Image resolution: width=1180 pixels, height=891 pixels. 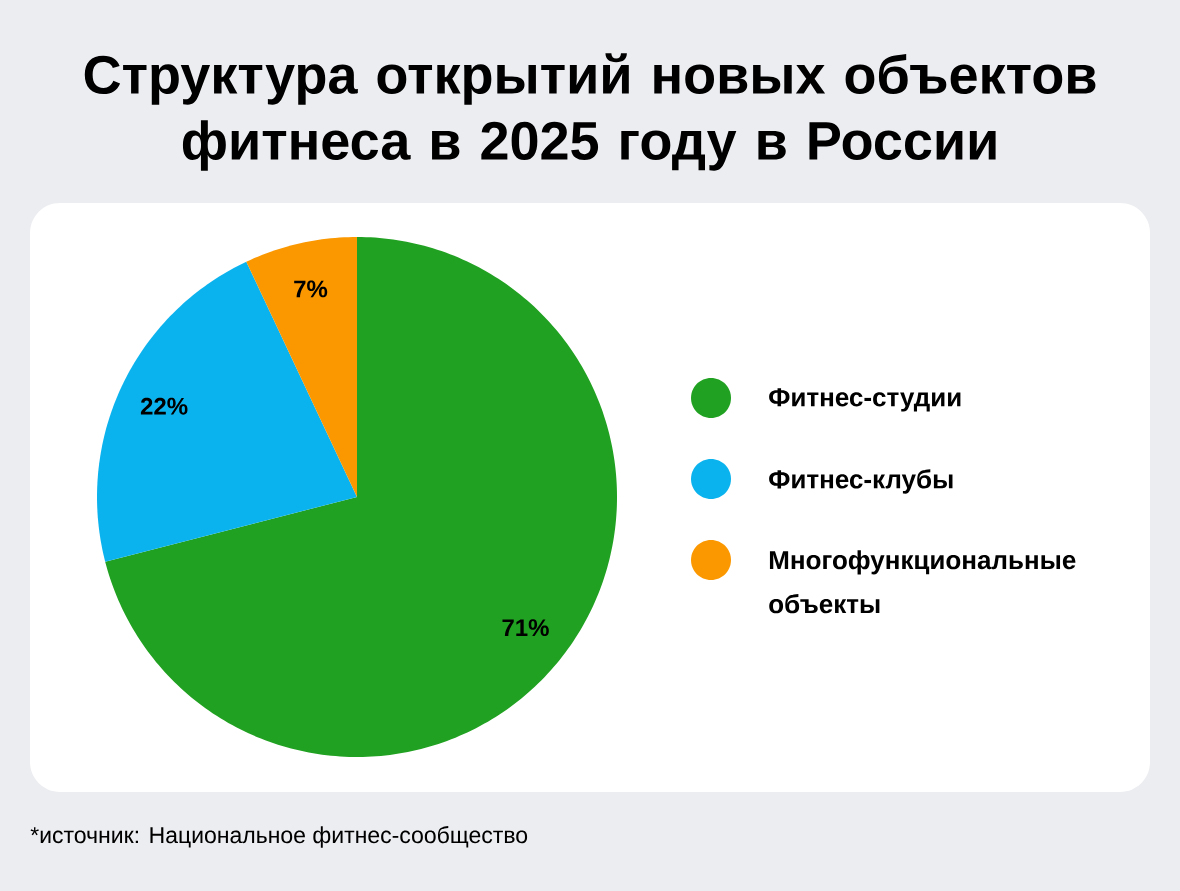 I want to click on data-label: 22%, so click(x=164, y=406).